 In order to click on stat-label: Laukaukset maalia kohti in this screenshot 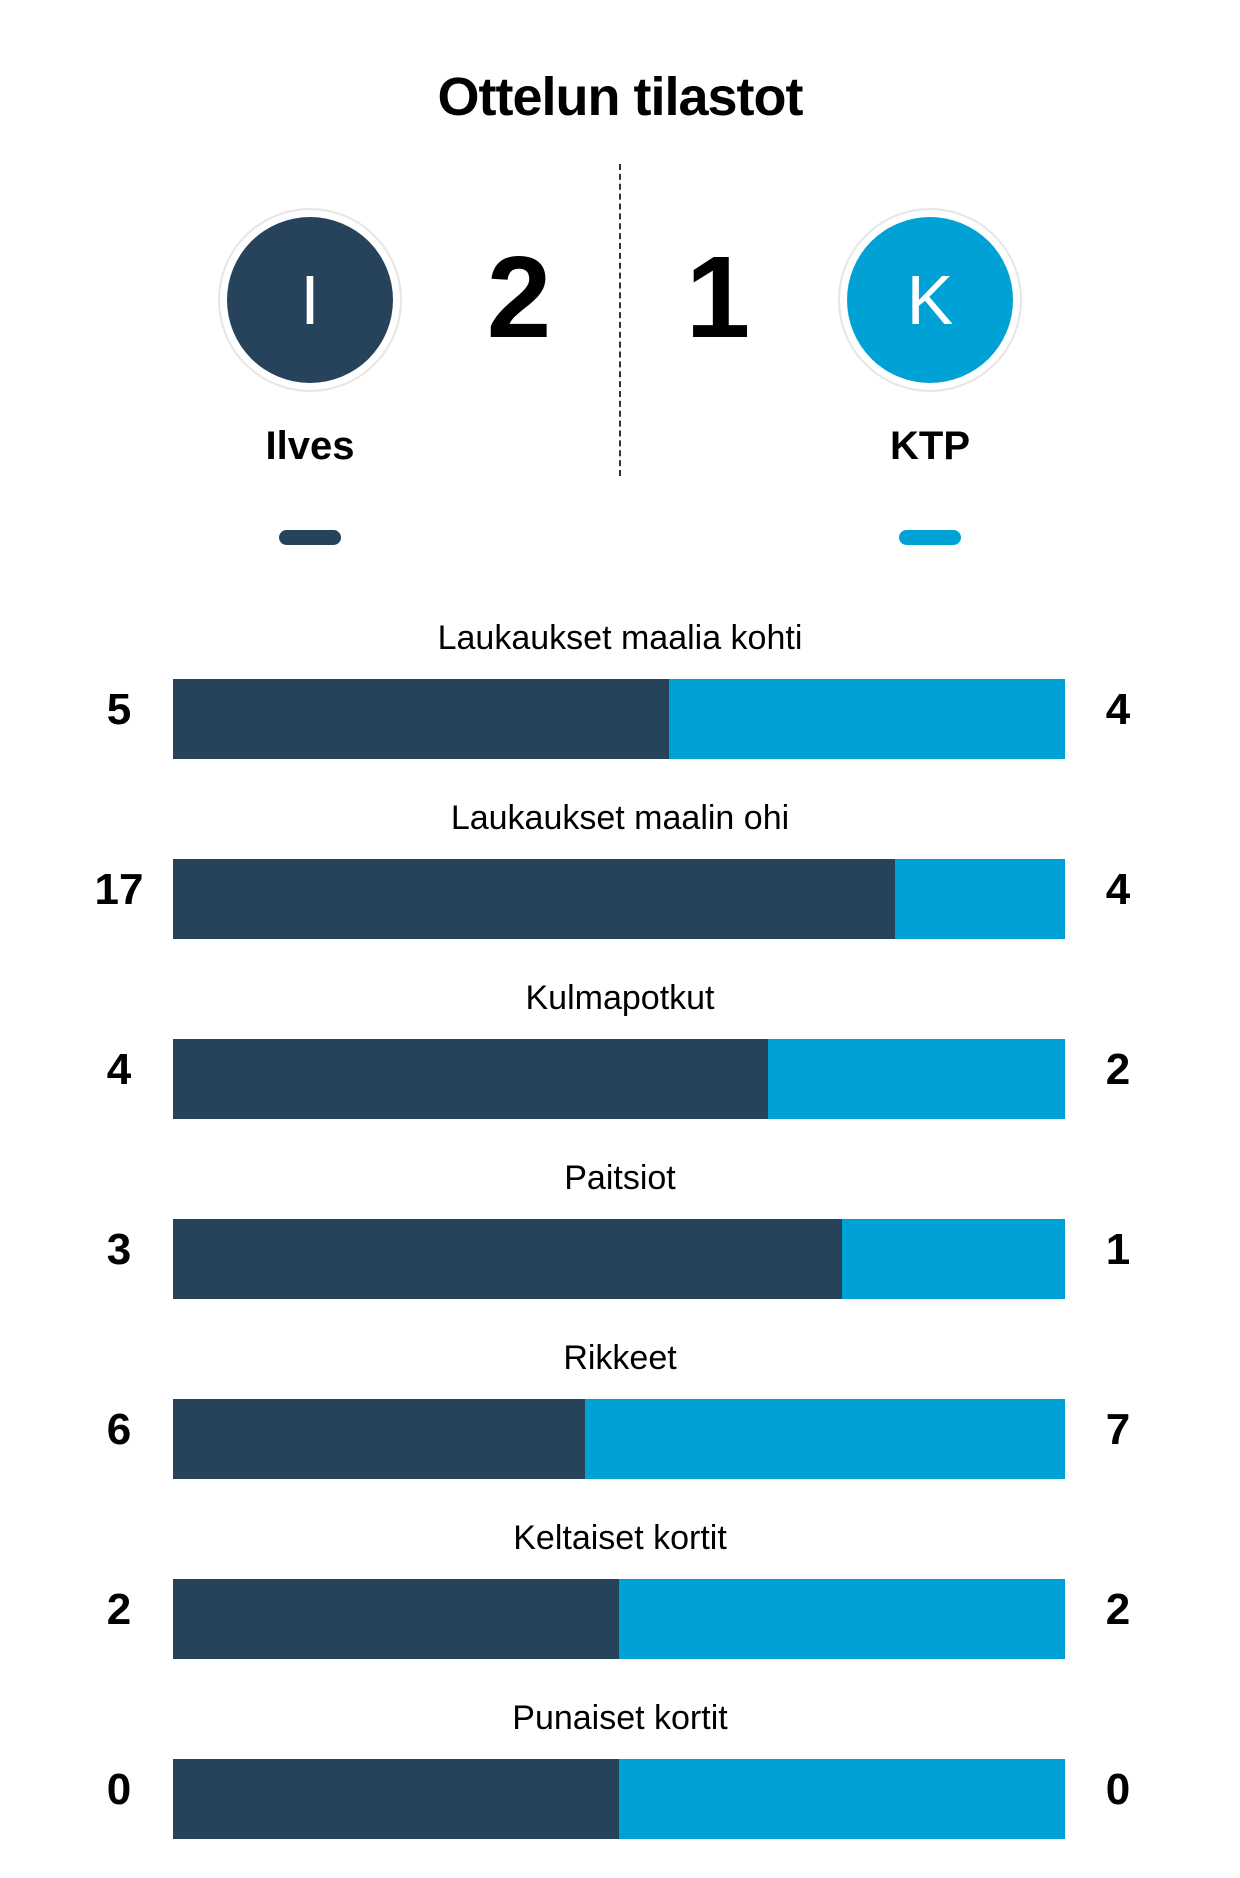, I will do `click(620, 638)`.